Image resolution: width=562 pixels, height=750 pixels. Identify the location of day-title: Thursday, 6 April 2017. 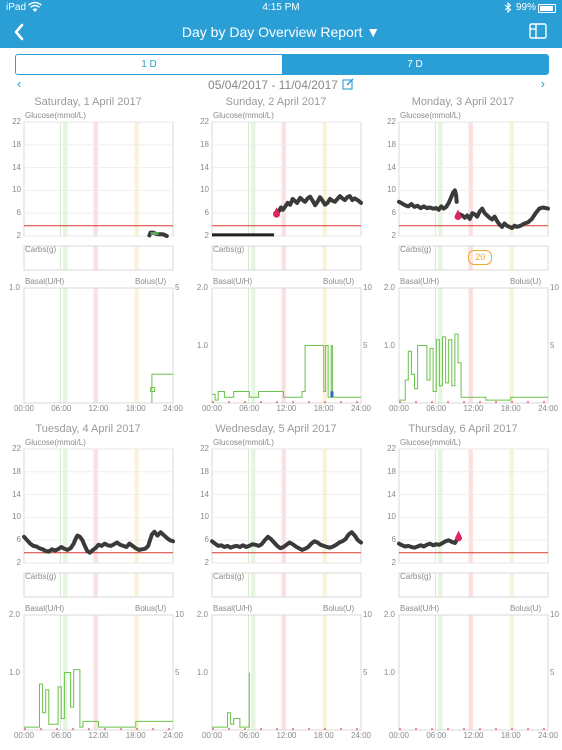
(463, 429).